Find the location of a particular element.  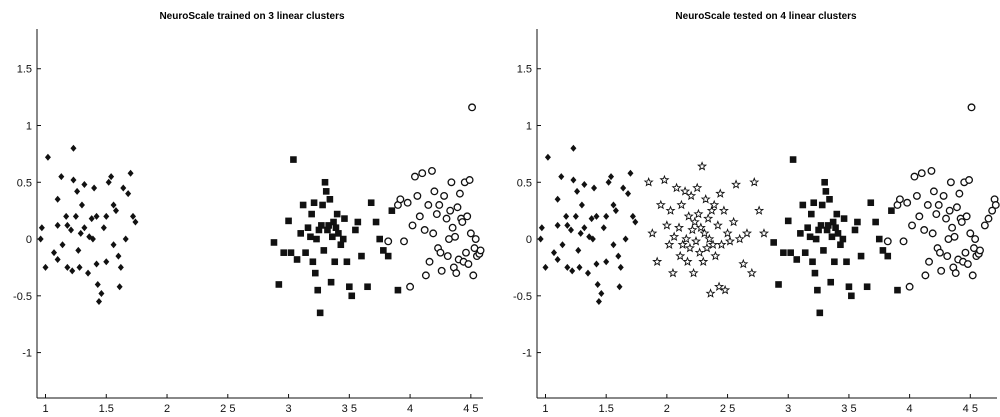

y-tick-label: -0.5 is located at coordinates (522, 297).